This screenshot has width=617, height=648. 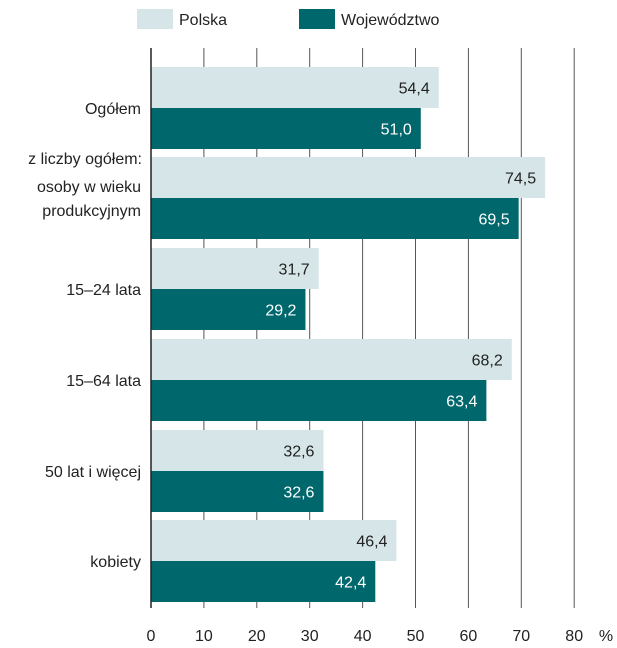 I want to click on legend-swatch-wojewodztwo, so click(x=317, y=19).